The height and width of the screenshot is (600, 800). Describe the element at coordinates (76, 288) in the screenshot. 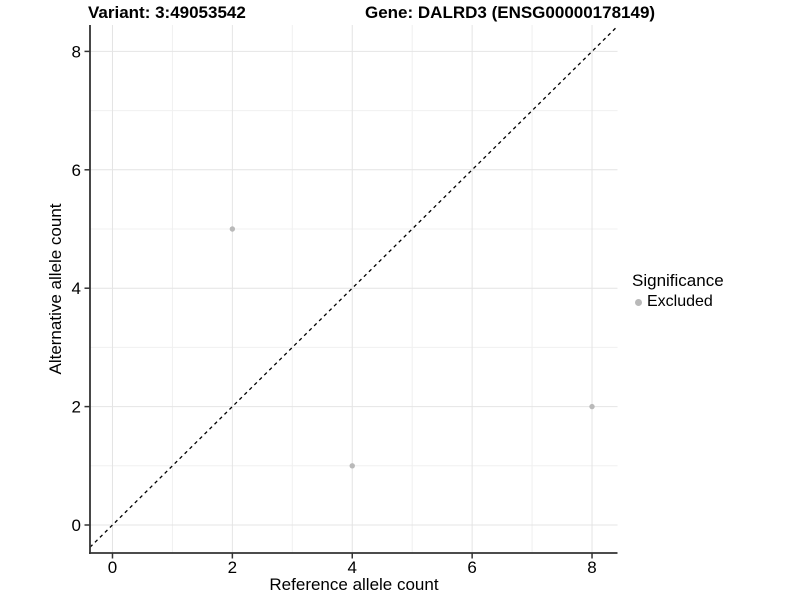

I see `y-tick-label: 4` at that location.